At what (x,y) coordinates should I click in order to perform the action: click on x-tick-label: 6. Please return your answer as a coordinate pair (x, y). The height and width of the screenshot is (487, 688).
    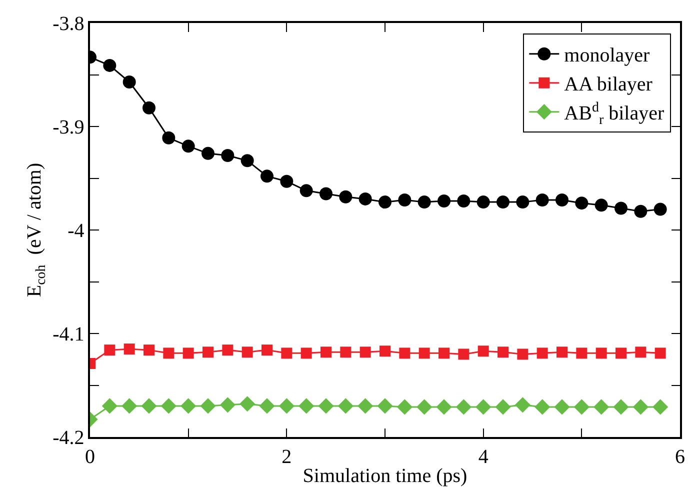
    Looking at the image, I should click on (680, 457).